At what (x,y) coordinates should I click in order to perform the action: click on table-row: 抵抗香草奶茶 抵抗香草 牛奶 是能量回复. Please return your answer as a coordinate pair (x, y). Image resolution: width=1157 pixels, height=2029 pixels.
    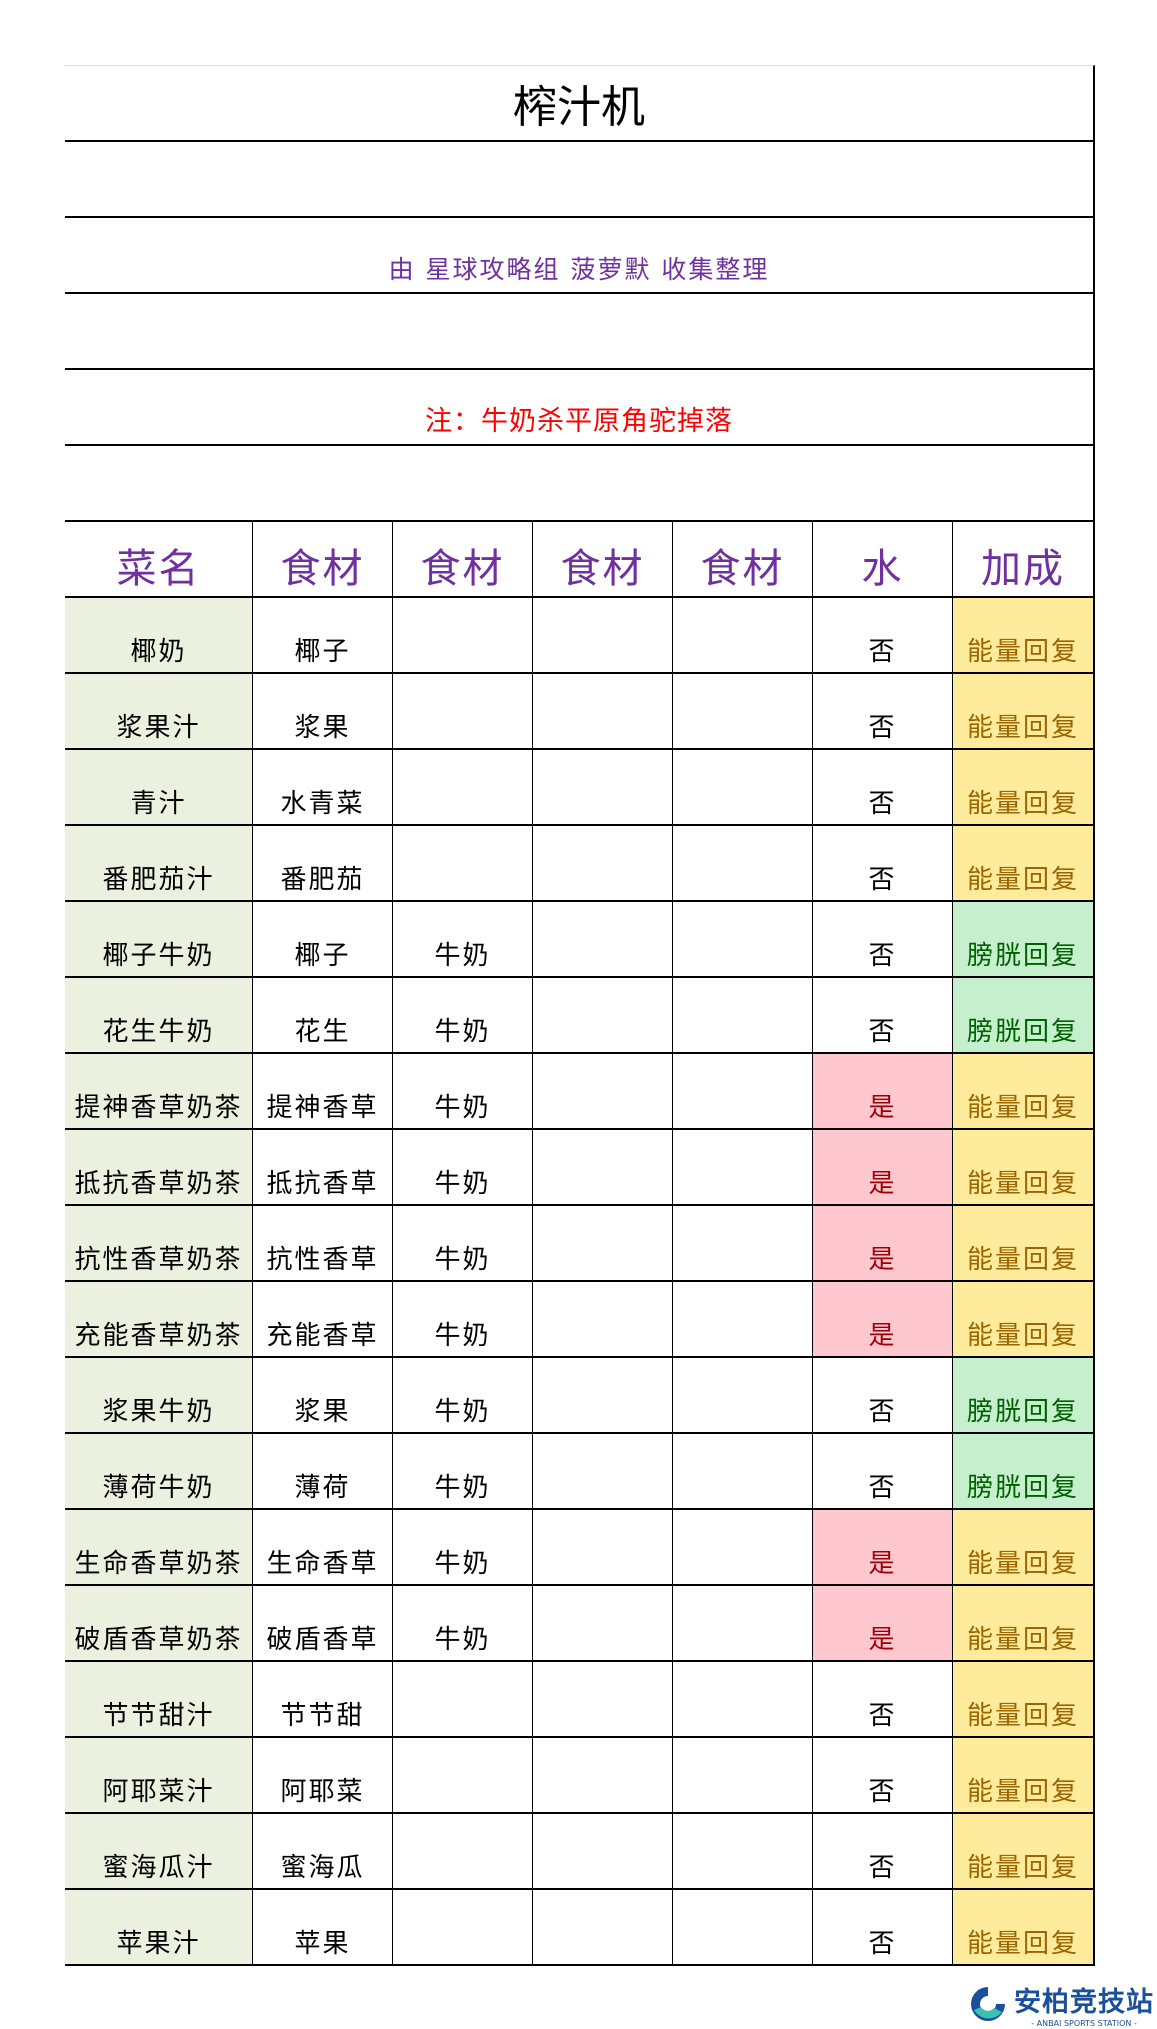
    Looking at the image, I should click on (579, 1168).